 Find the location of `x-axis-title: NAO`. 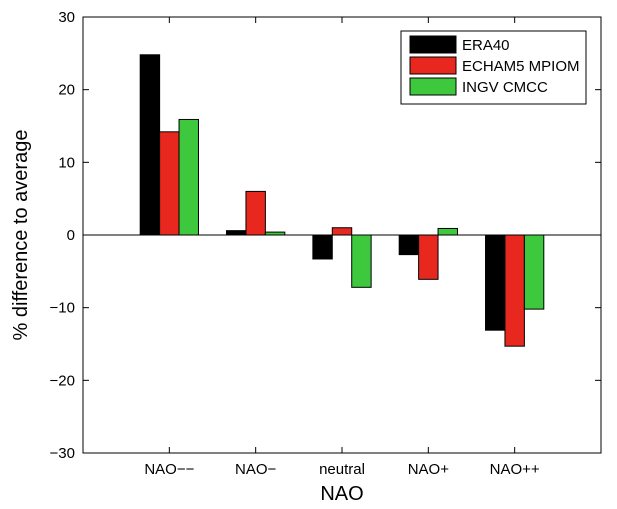

x-axis-title: NAO is located at coordinates (341, 494).